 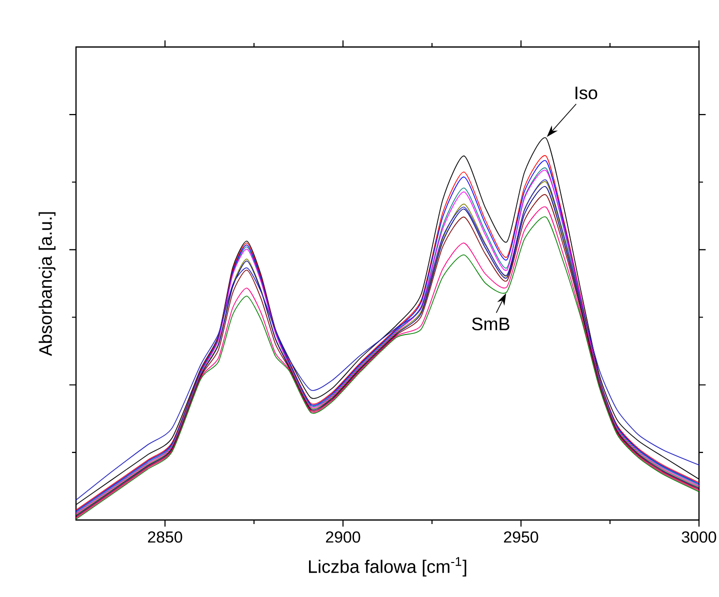 What do you see at coordinates (491, 324) in the screenshot?
I see `annotation: SmB` at bounding box center [491, 324].